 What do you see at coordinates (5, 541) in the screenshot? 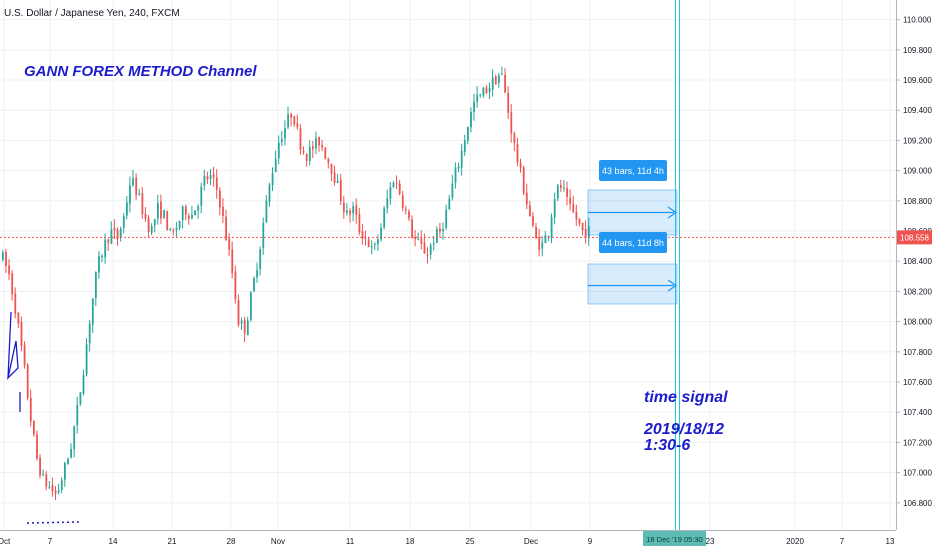
I see `time-tick-label: Oct` at bounding box center [5, 541].